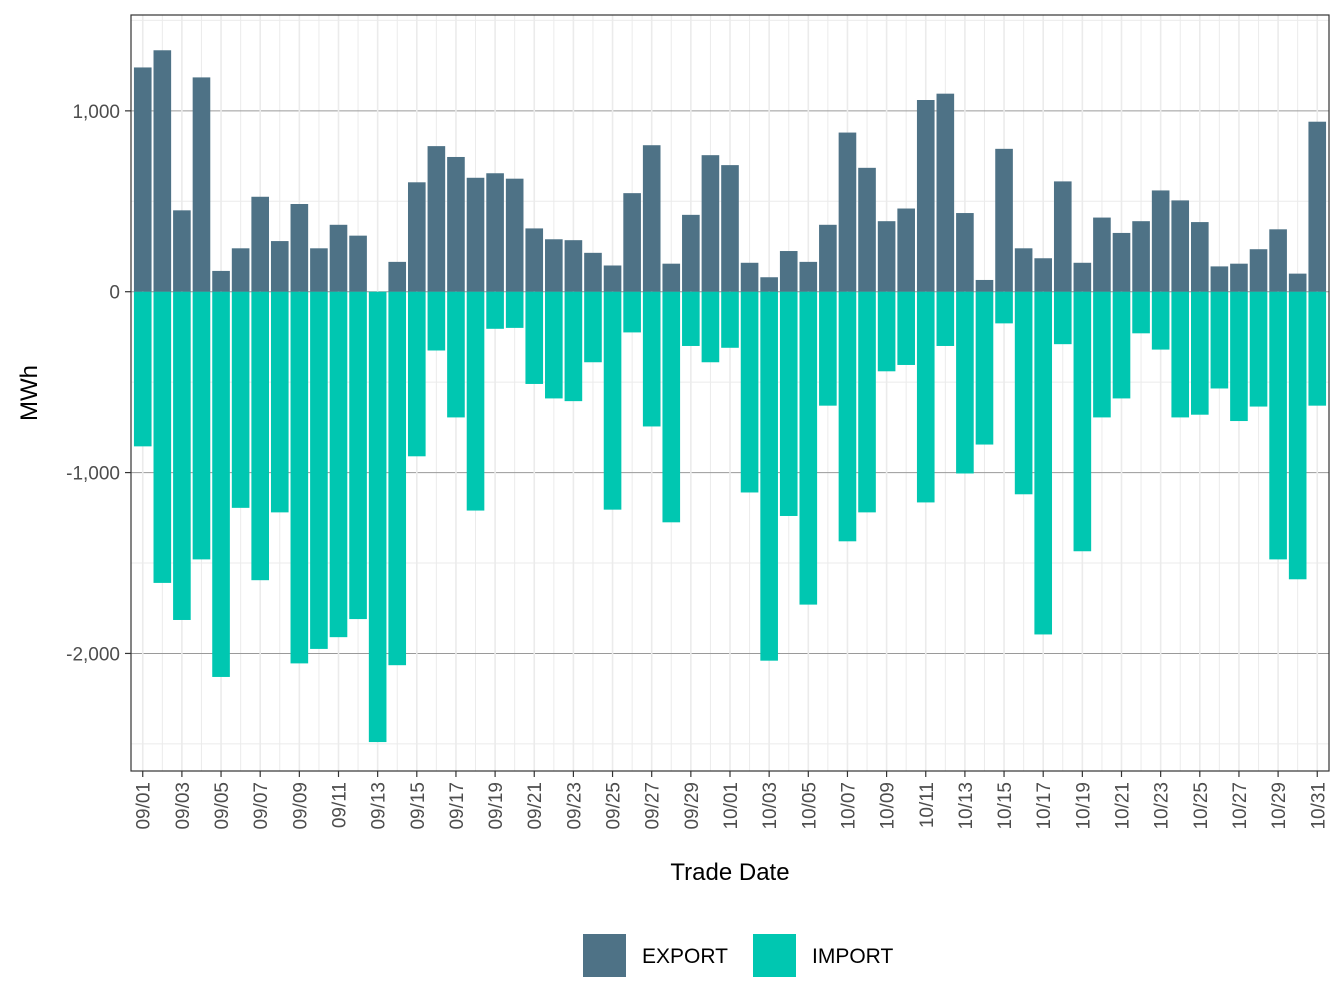  I want to click on legend-key-export, so click(604, 955).